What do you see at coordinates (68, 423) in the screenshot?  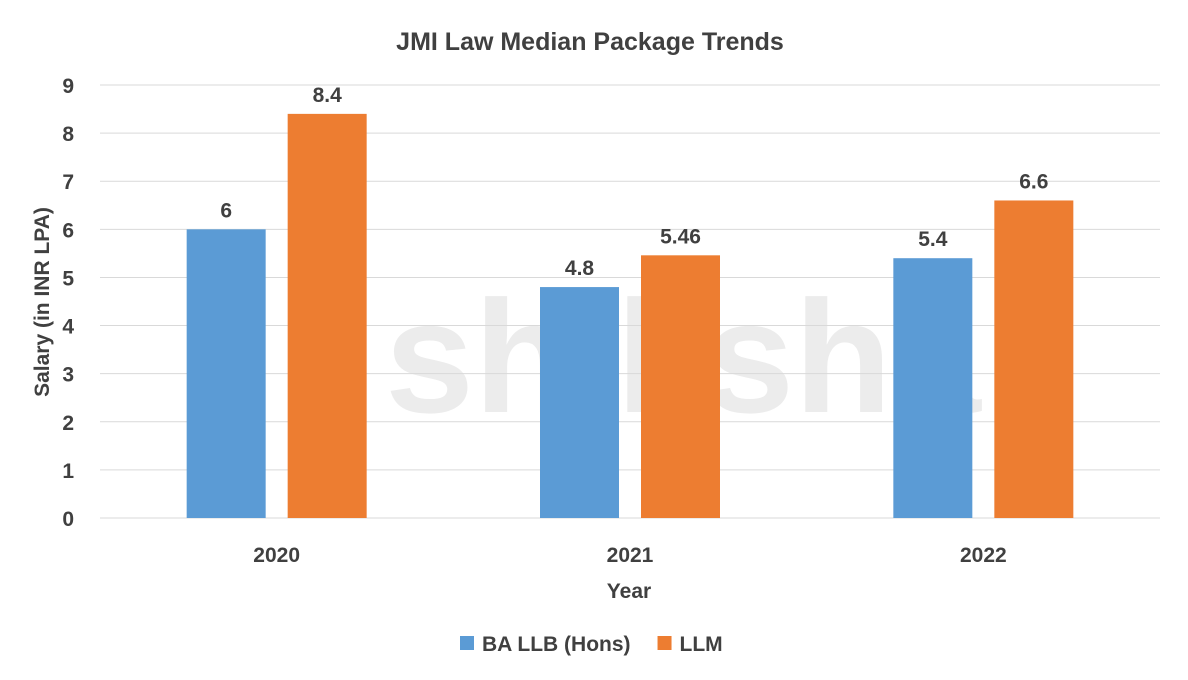 I see `y-tick-label: 2` at bounding box center [68, 423].